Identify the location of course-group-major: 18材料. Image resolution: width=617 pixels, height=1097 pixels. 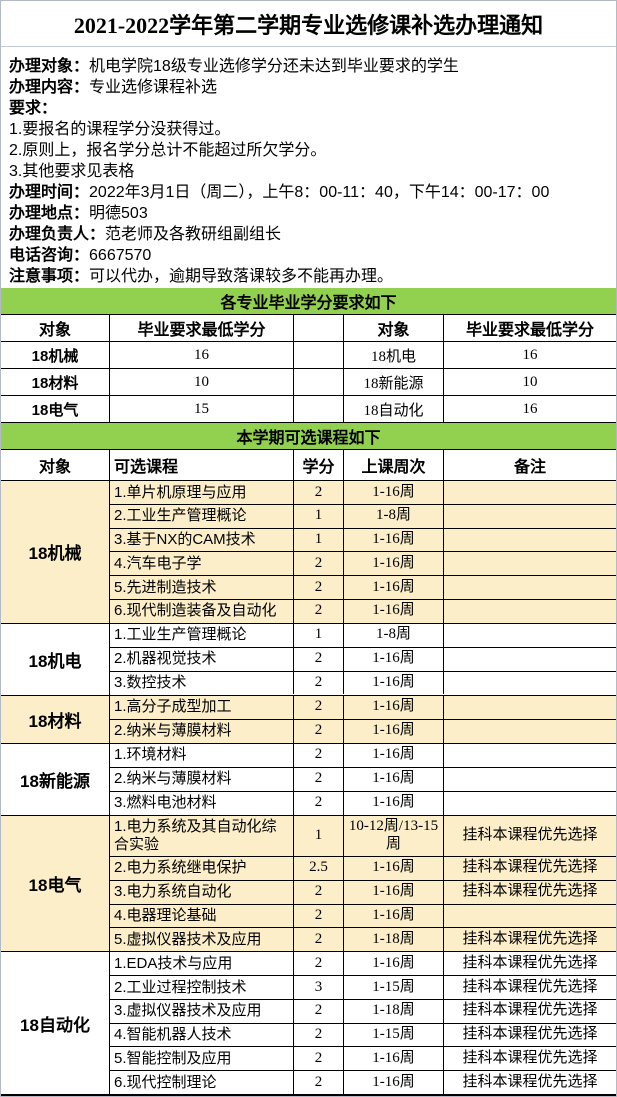
(55, 719).